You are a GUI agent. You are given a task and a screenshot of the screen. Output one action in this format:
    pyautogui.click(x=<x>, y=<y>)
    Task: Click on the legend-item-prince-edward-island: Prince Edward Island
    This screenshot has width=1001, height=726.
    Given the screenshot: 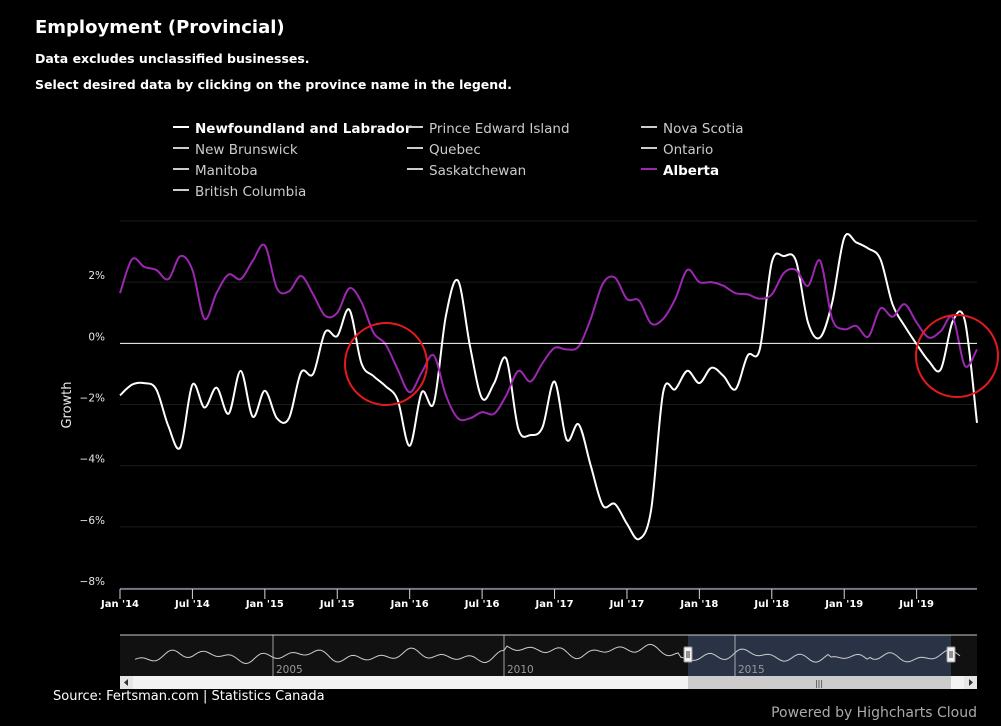 What is the action you would take?
    pyautogui.click(x=488, y=129)
    